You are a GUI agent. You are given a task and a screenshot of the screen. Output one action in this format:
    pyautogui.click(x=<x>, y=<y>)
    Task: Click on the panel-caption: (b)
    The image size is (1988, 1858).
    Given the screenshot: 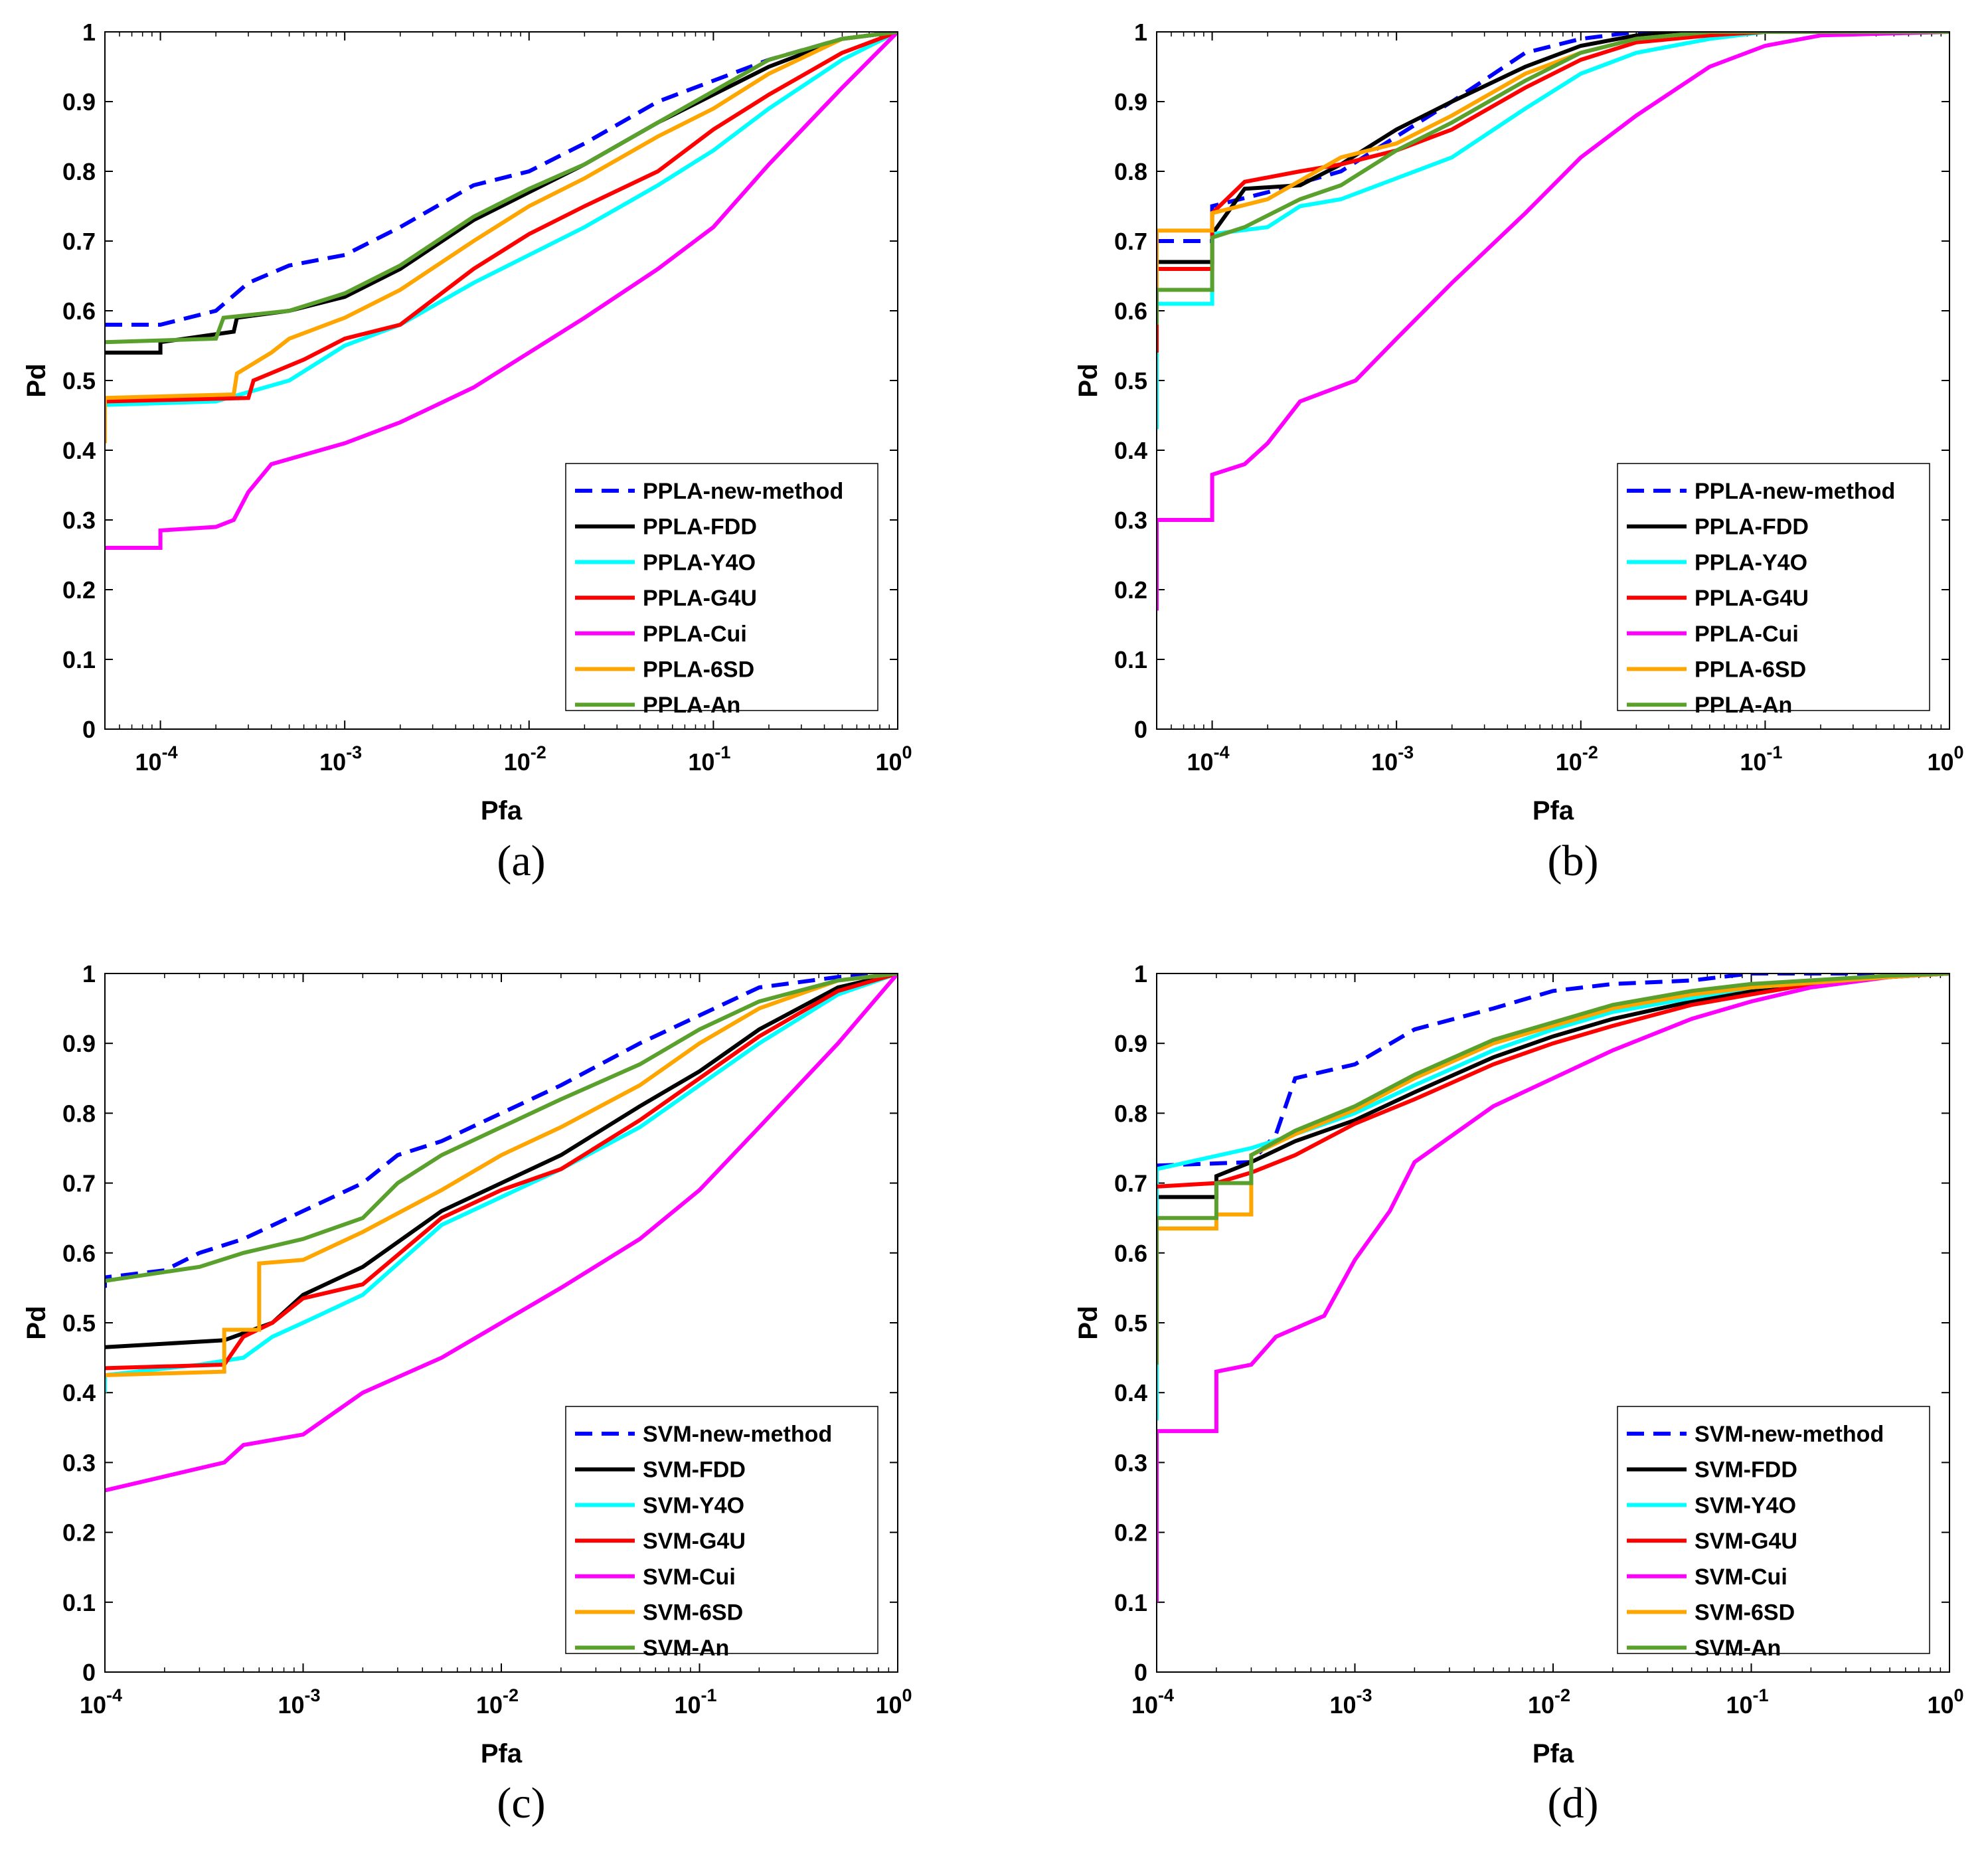 What is the action you would take?
    pyautogui.click(x=1573, y=861)
    